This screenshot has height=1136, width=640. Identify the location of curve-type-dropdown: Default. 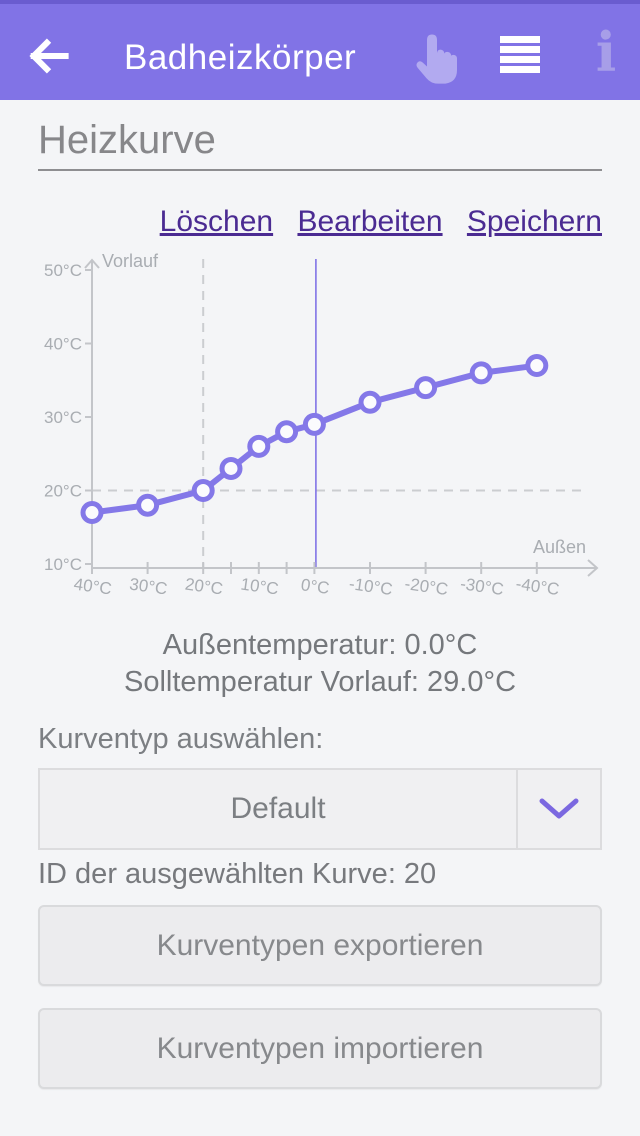
(320, 809).